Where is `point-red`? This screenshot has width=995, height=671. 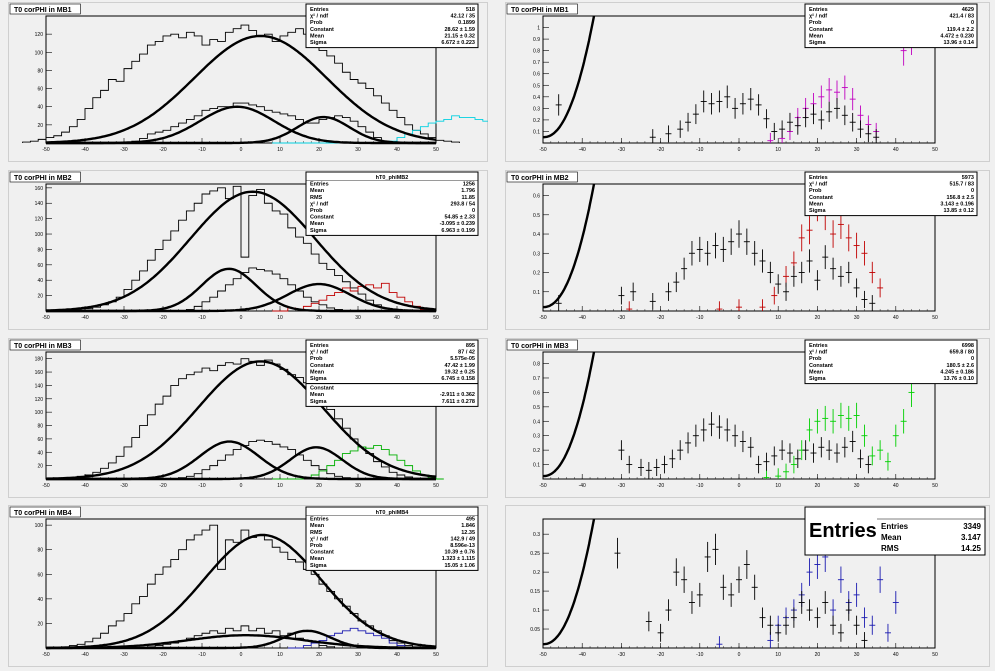
point-red is located at coordinates (809, 230).